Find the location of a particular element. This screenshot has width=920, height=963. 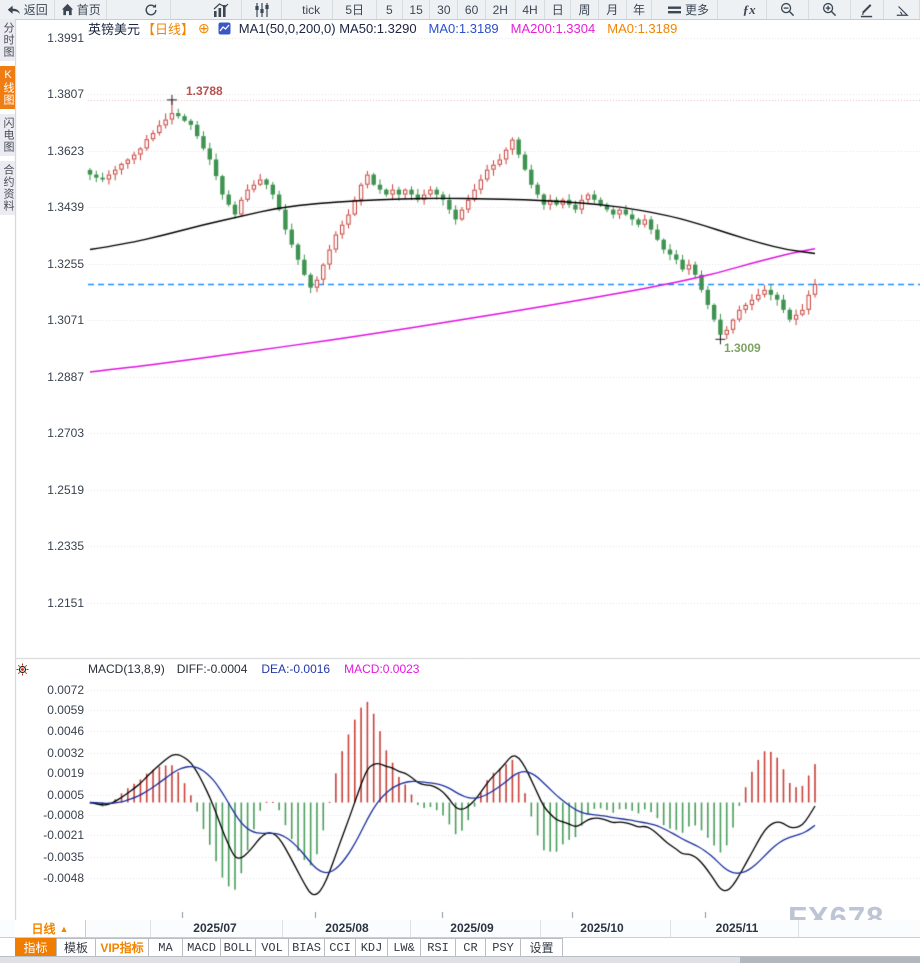

indicator-tab-MACD: MACD is located at coordinates (202, 947).